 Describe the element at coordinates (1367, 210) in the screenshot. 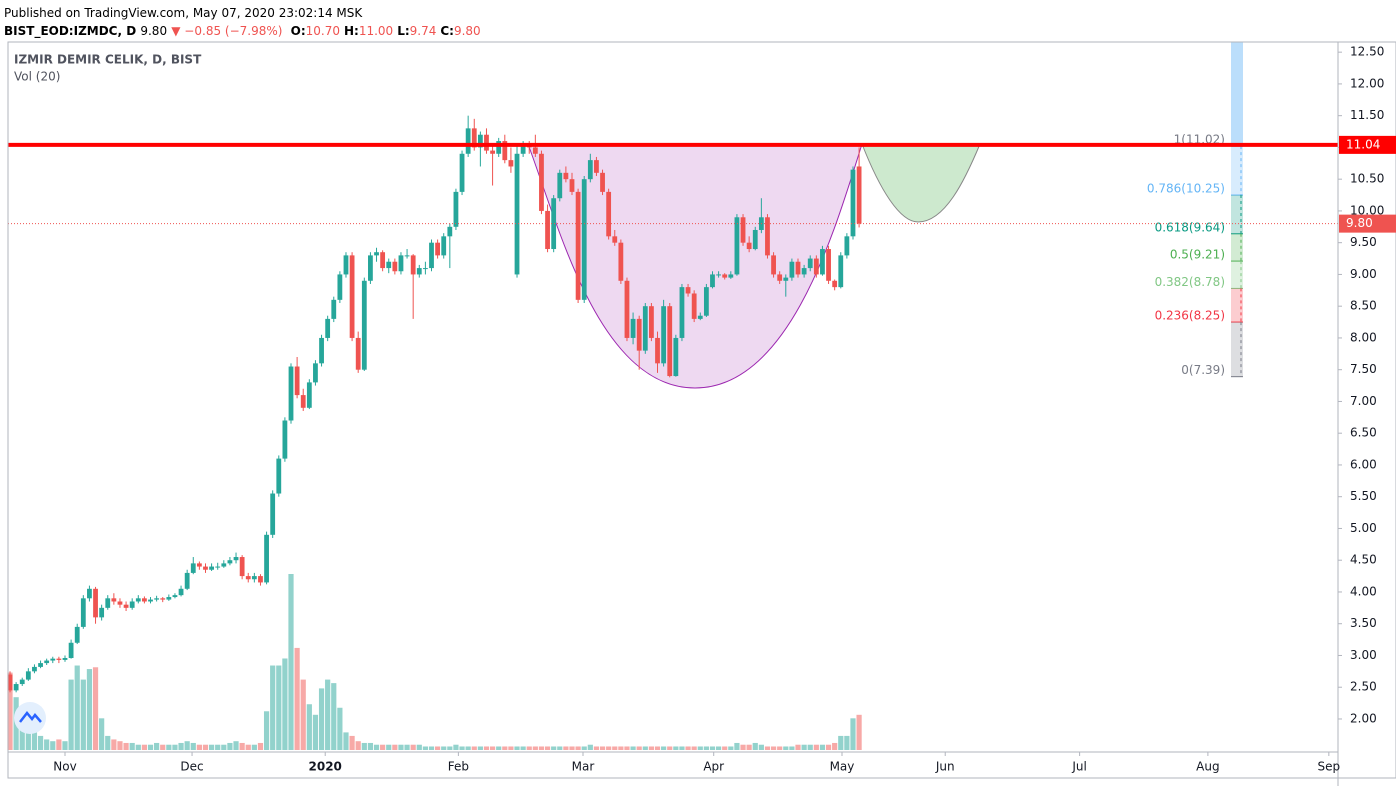

I see `y-tick-label: 10.00` at that location.